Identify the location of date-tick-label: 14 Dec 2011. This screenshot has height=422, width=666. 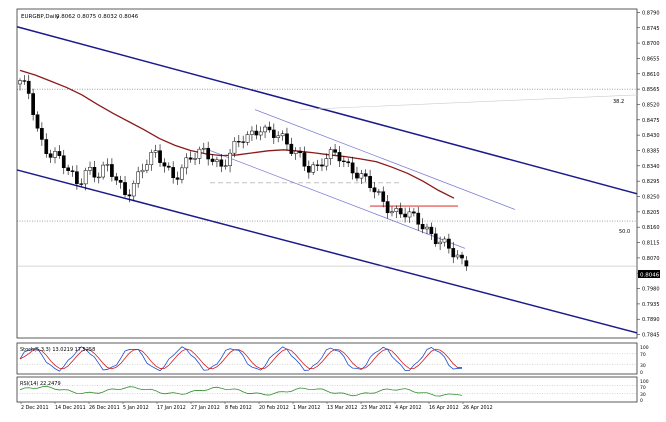
(70, 408).